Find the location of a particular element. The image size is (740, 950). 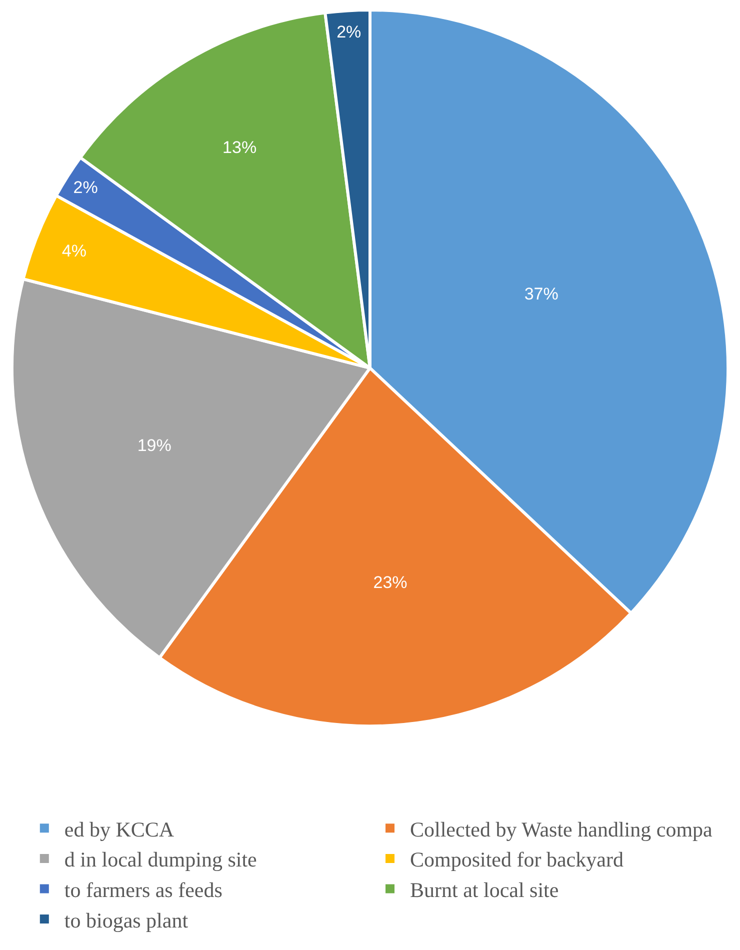

legend-label: Collected by Waste handling compa is located at coordinates (562, 829).